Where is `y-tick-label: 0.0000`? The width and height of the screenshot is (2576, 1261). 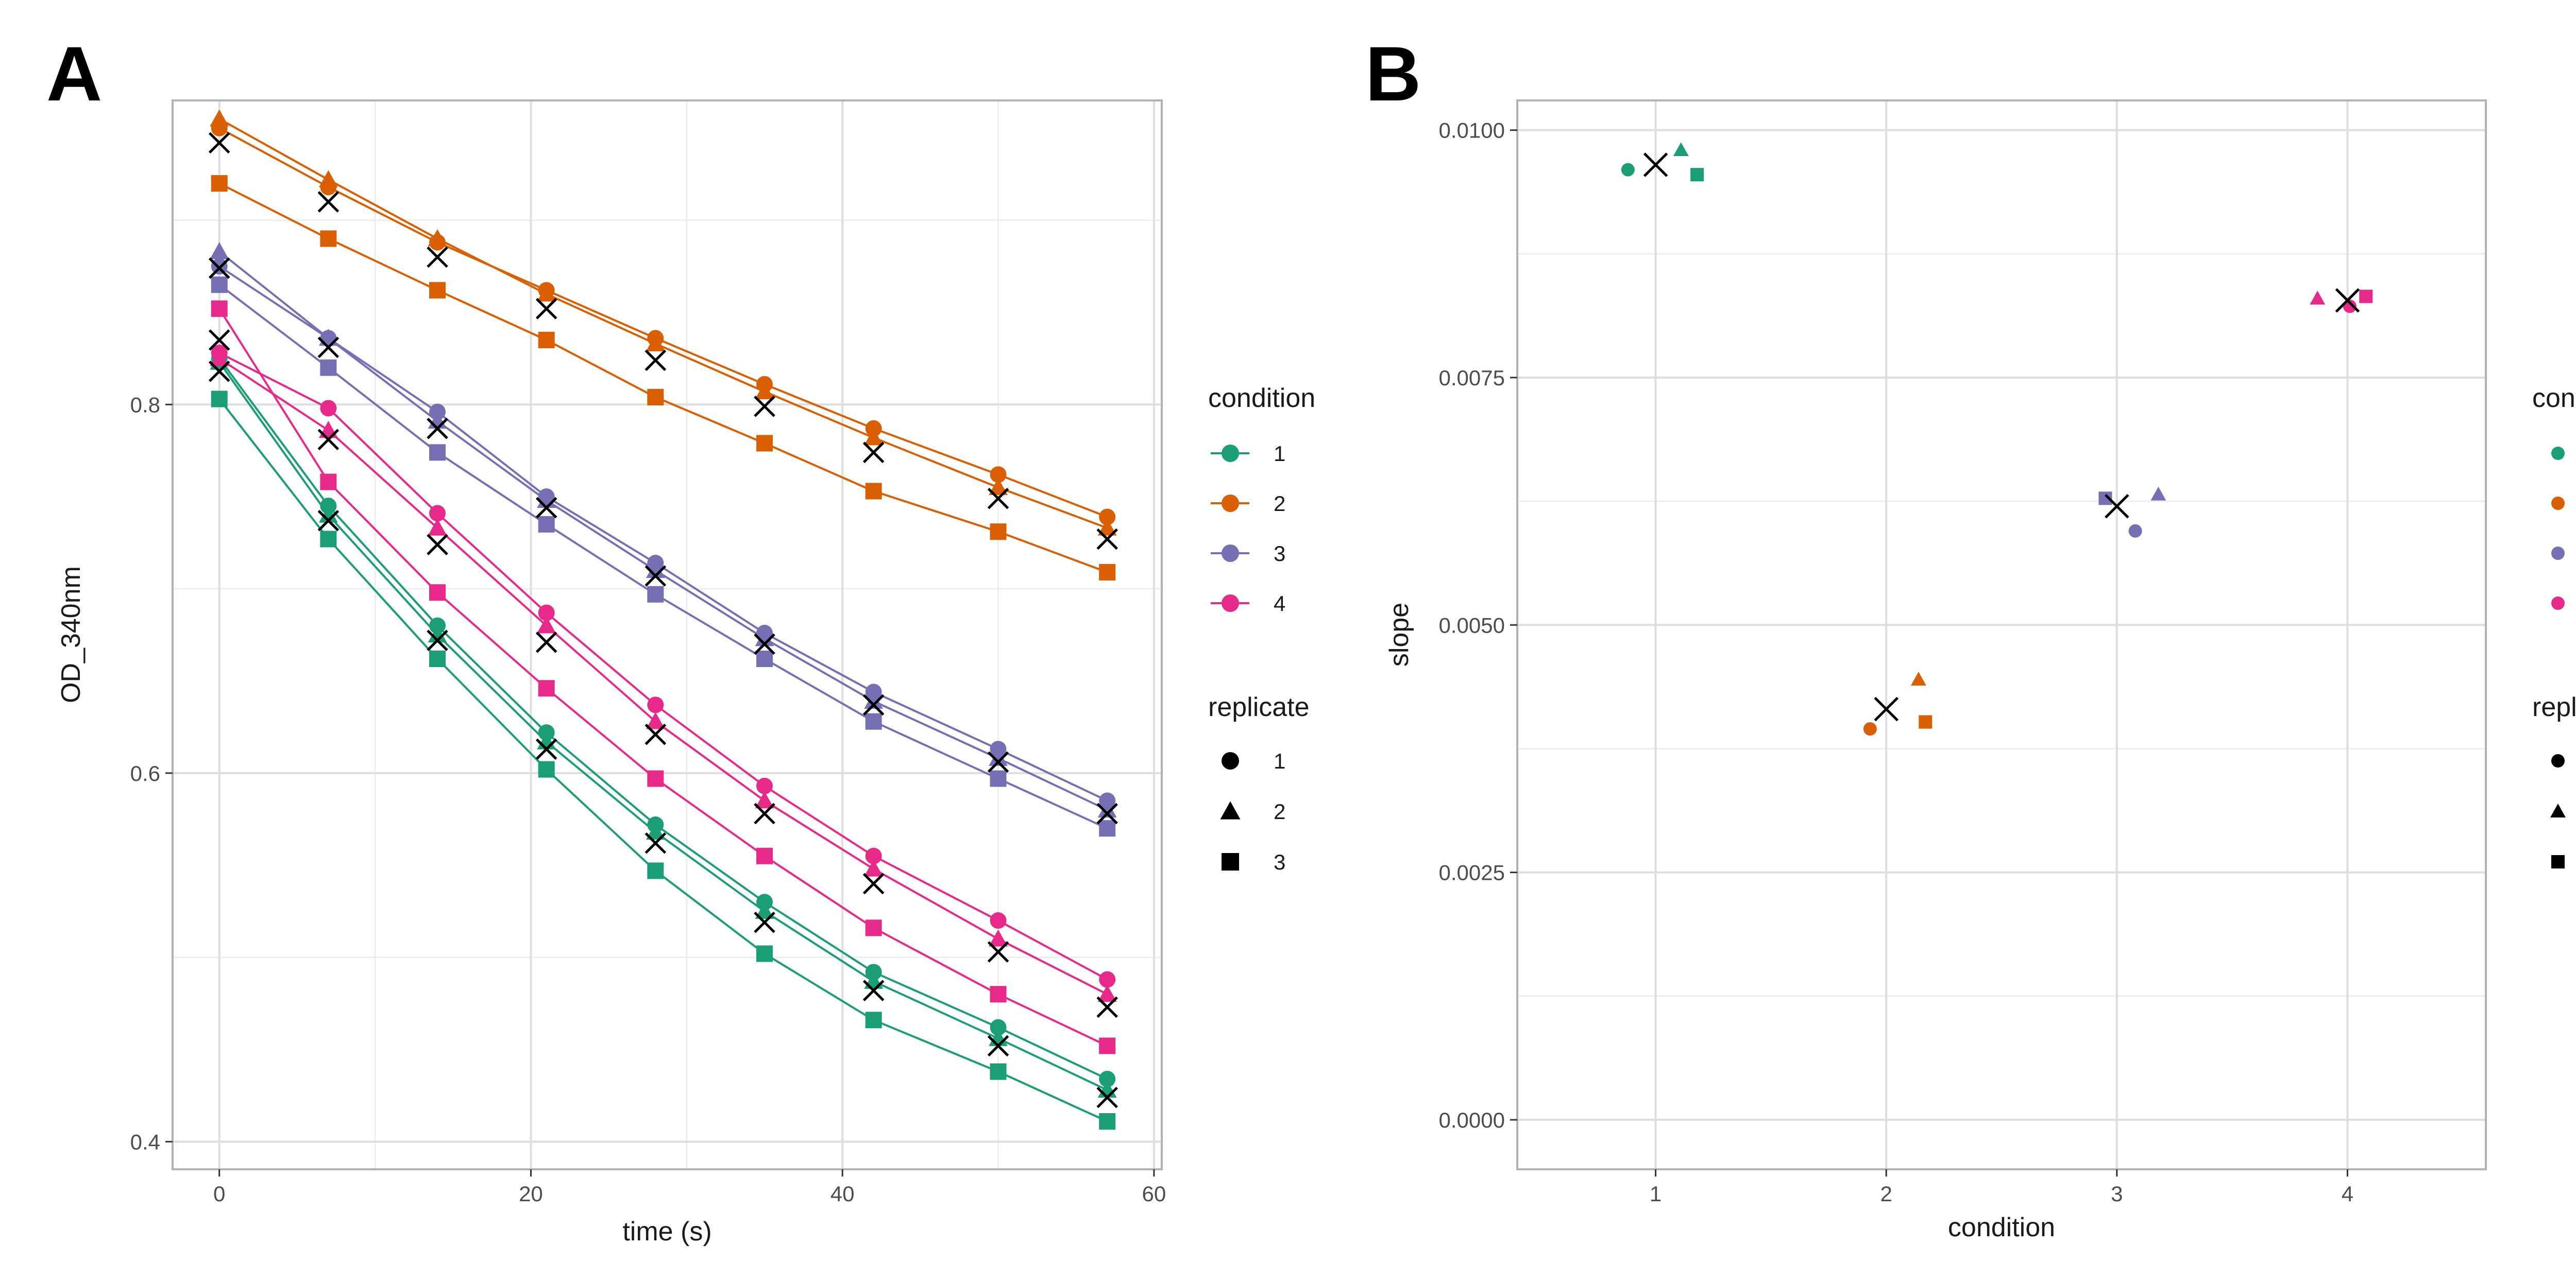
y-tick-label: 0.0000 is located at coordinates (1472, 1120).